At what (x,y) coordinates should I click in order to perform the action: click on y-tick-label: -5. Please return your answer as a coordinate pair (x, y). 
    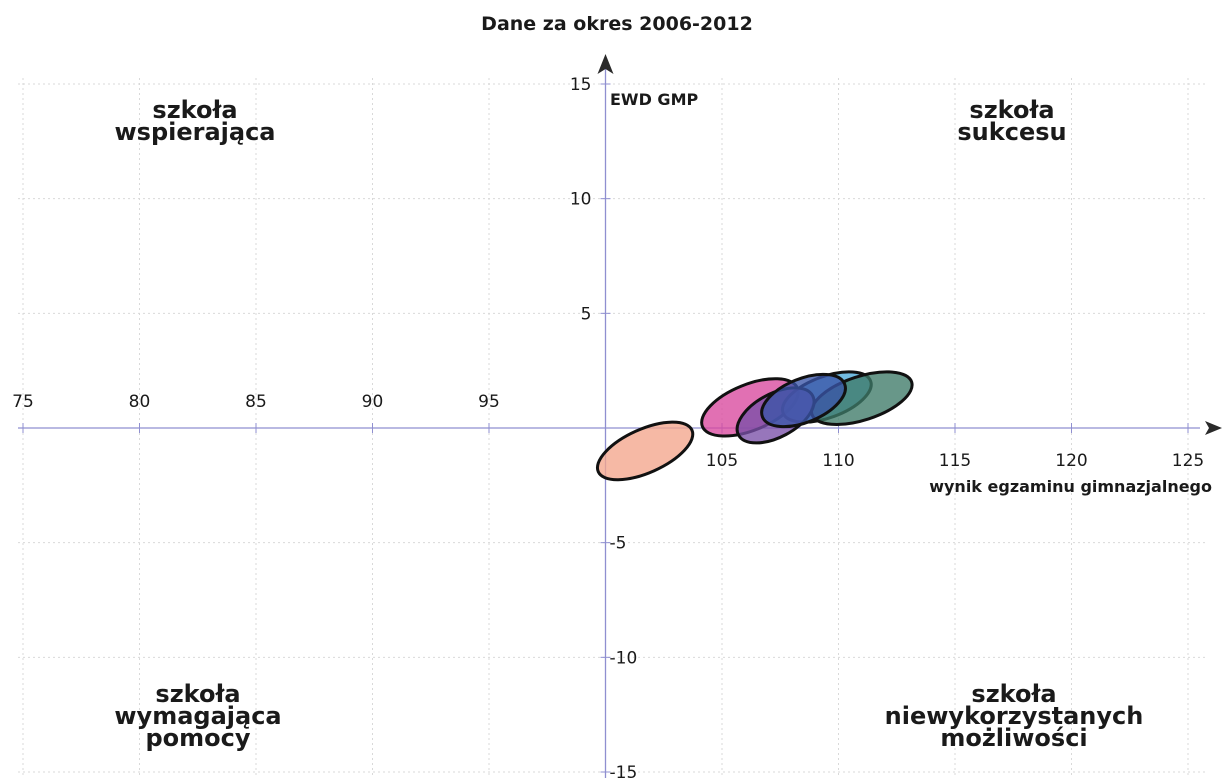
    Looking at the image, I should click on (618, 544).